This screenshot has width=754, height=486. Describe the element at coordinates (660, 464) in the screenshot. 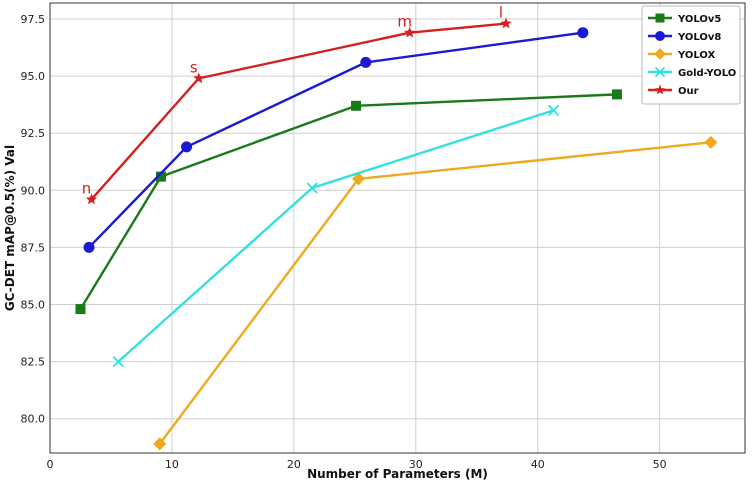

I see `x-tick-label: 50` at that location.